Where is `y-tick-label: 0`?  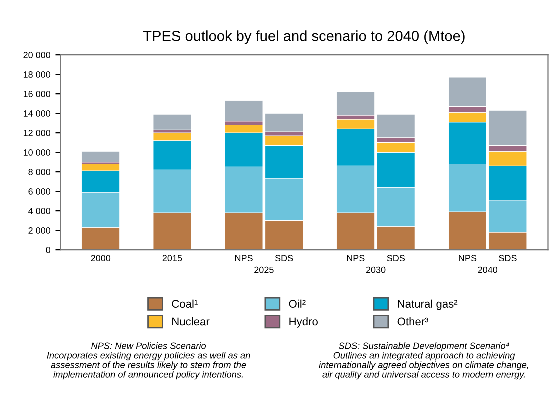
y-tick-label: 0 is located at coordinates (48, 250).